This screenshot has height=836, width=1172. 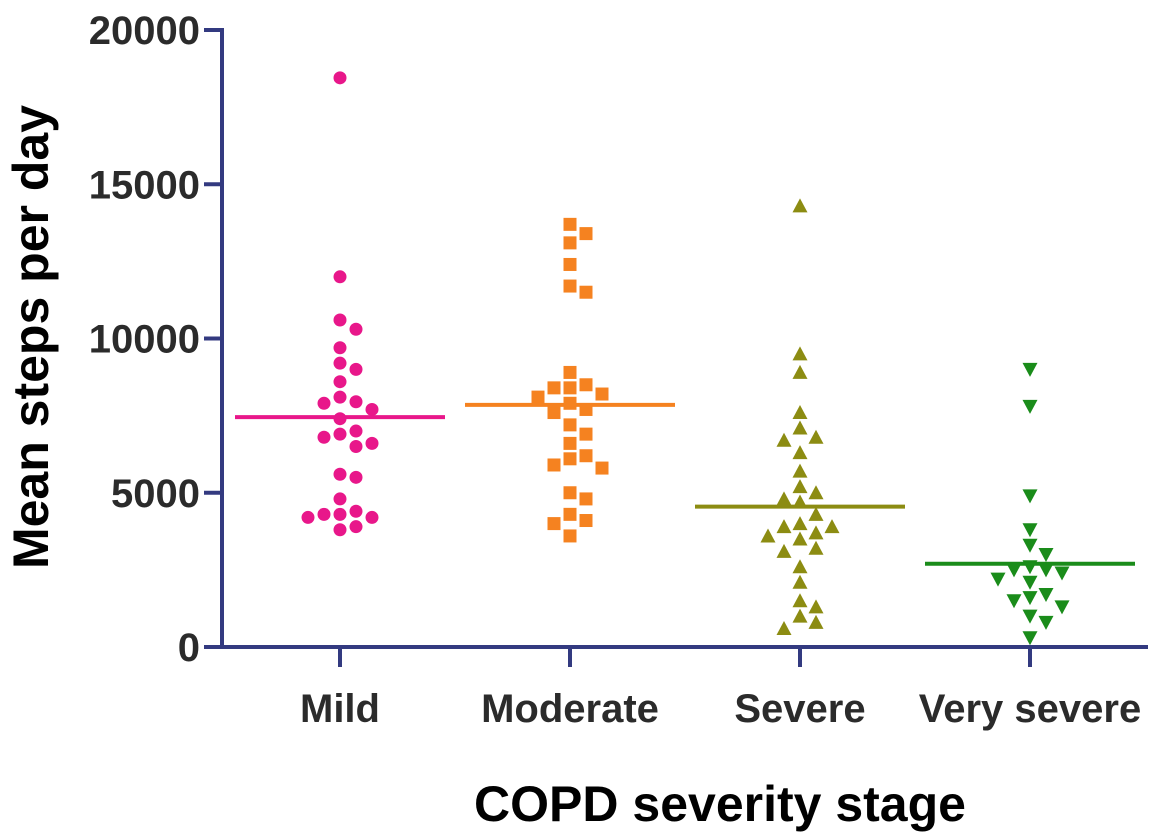 I want to click on y-axis-title: Mean steps per day, so click(x=31, y=337).